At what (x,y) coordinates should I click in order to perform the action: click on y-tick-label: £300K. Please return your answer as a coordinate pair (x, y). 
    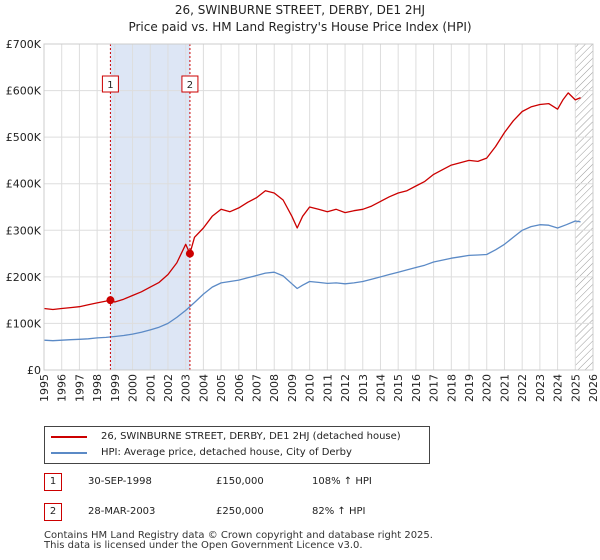
    Looking at the image, I should click on (24, 230).